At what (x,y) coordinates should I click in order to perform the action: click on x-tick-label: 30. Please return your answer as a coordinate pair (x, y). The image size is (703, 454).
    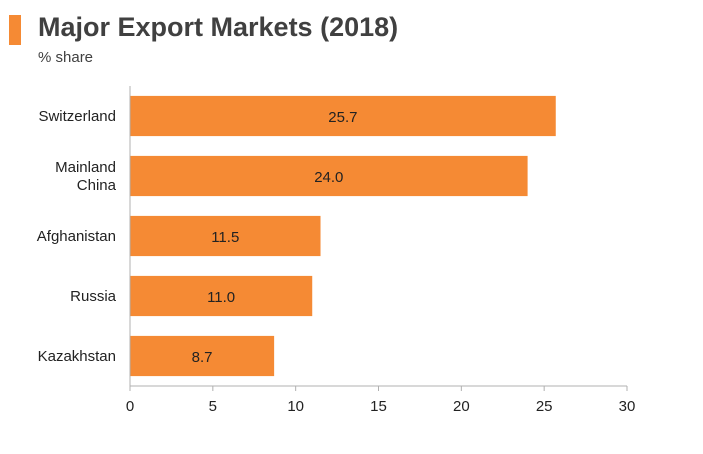
    Looking at the image, I should click on (627, 406).